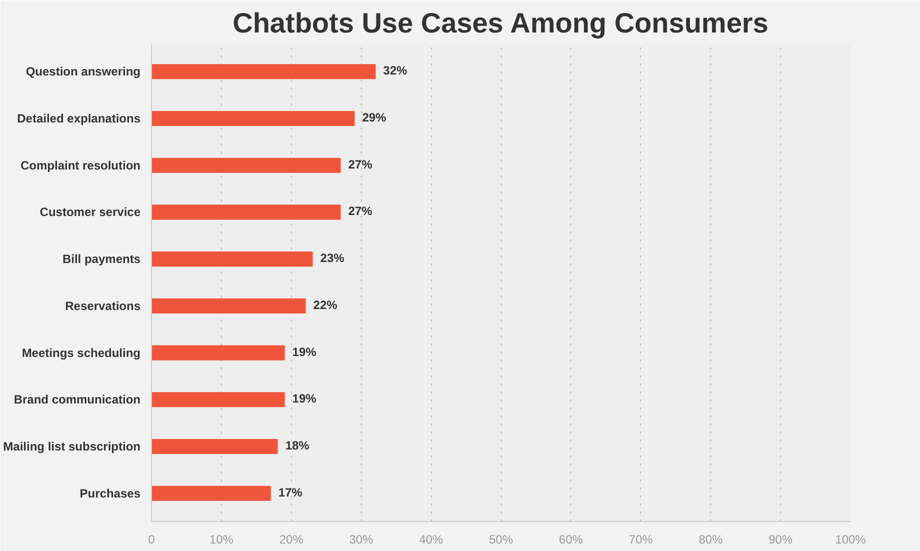 The width and height of the screenshot is (920, 551). What do you see at coordinates (711, 539) in the screenshot?
I see `x-tick-label: 80%` at bounding box center [711, 539].